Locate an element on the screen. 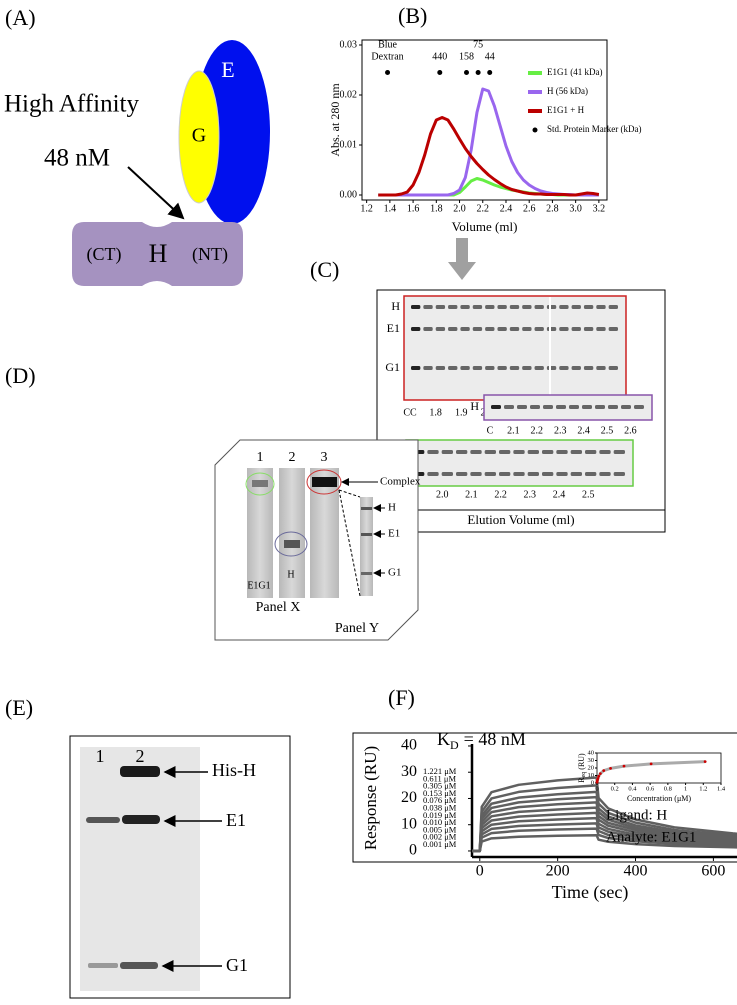  gel-lane is located at coordinates (324, 533).